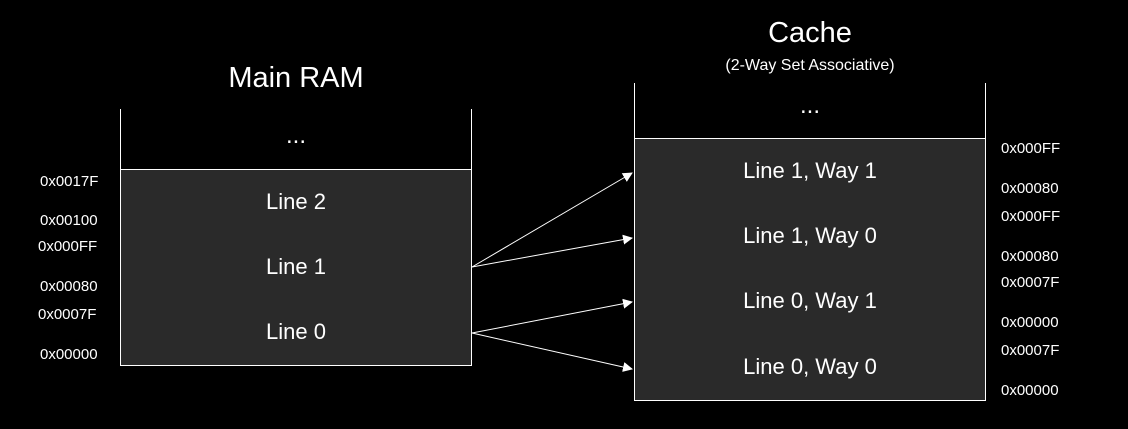 The image size is (1128, 429). I want to click on cache-line-0-way-1: Line 0, Way 1, so click(810, 301).